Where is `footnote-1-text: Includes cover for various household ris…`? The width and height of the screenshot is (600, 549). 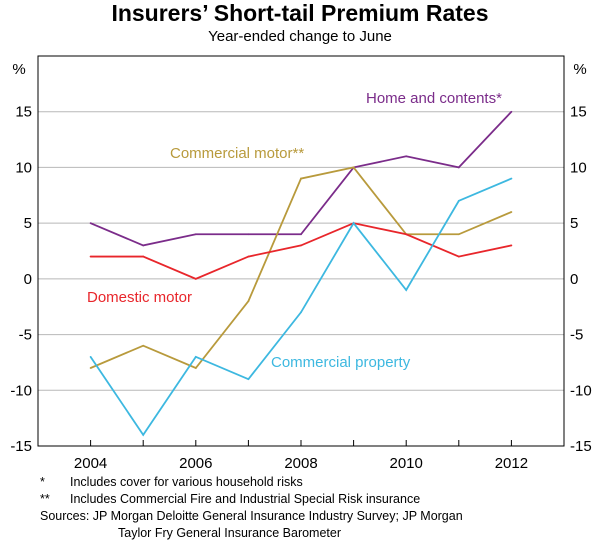
footnote-1-text: Includes cover for various household ris… is located at coordinates (186, 482).